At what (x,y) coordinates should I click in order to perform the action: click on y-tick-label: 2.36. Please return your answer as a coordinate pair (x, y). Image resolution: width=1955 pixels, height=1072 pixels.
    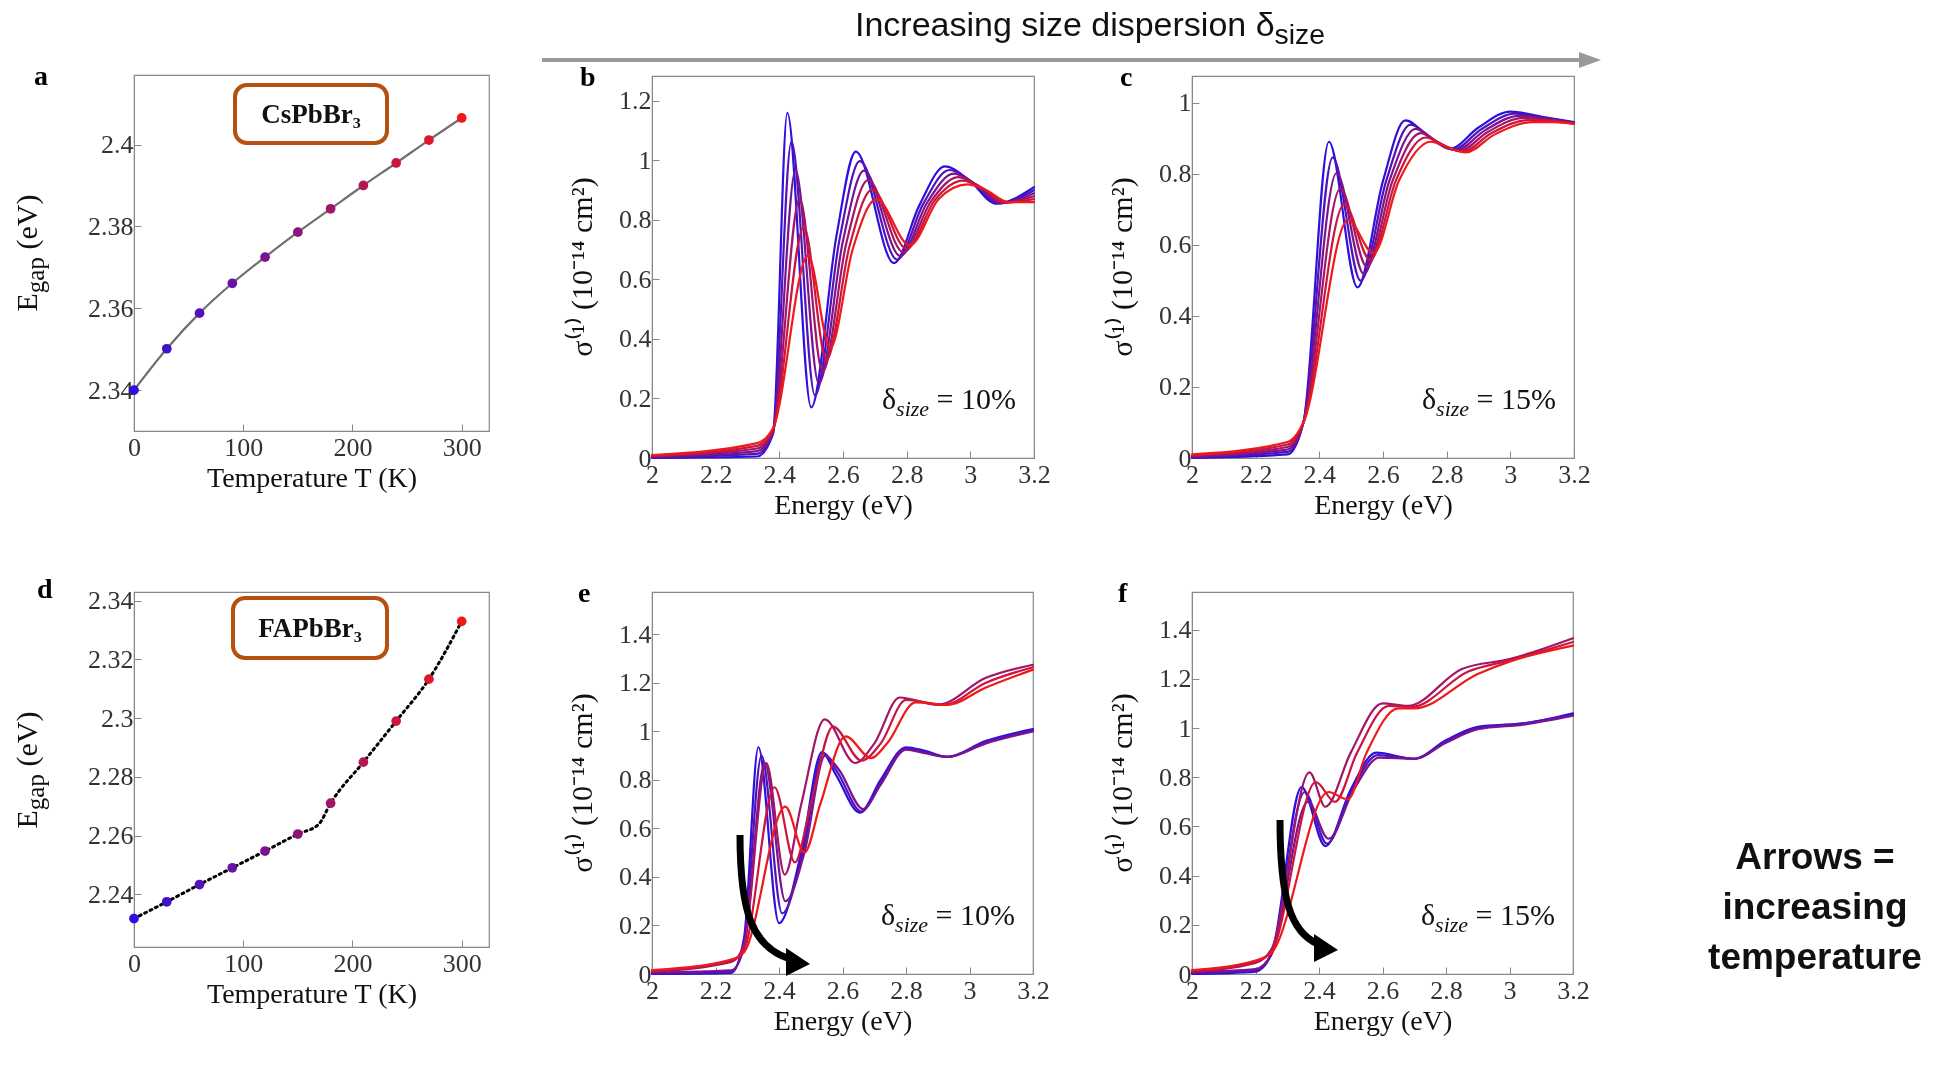
    Looking at the image, I should click on (111, 308).